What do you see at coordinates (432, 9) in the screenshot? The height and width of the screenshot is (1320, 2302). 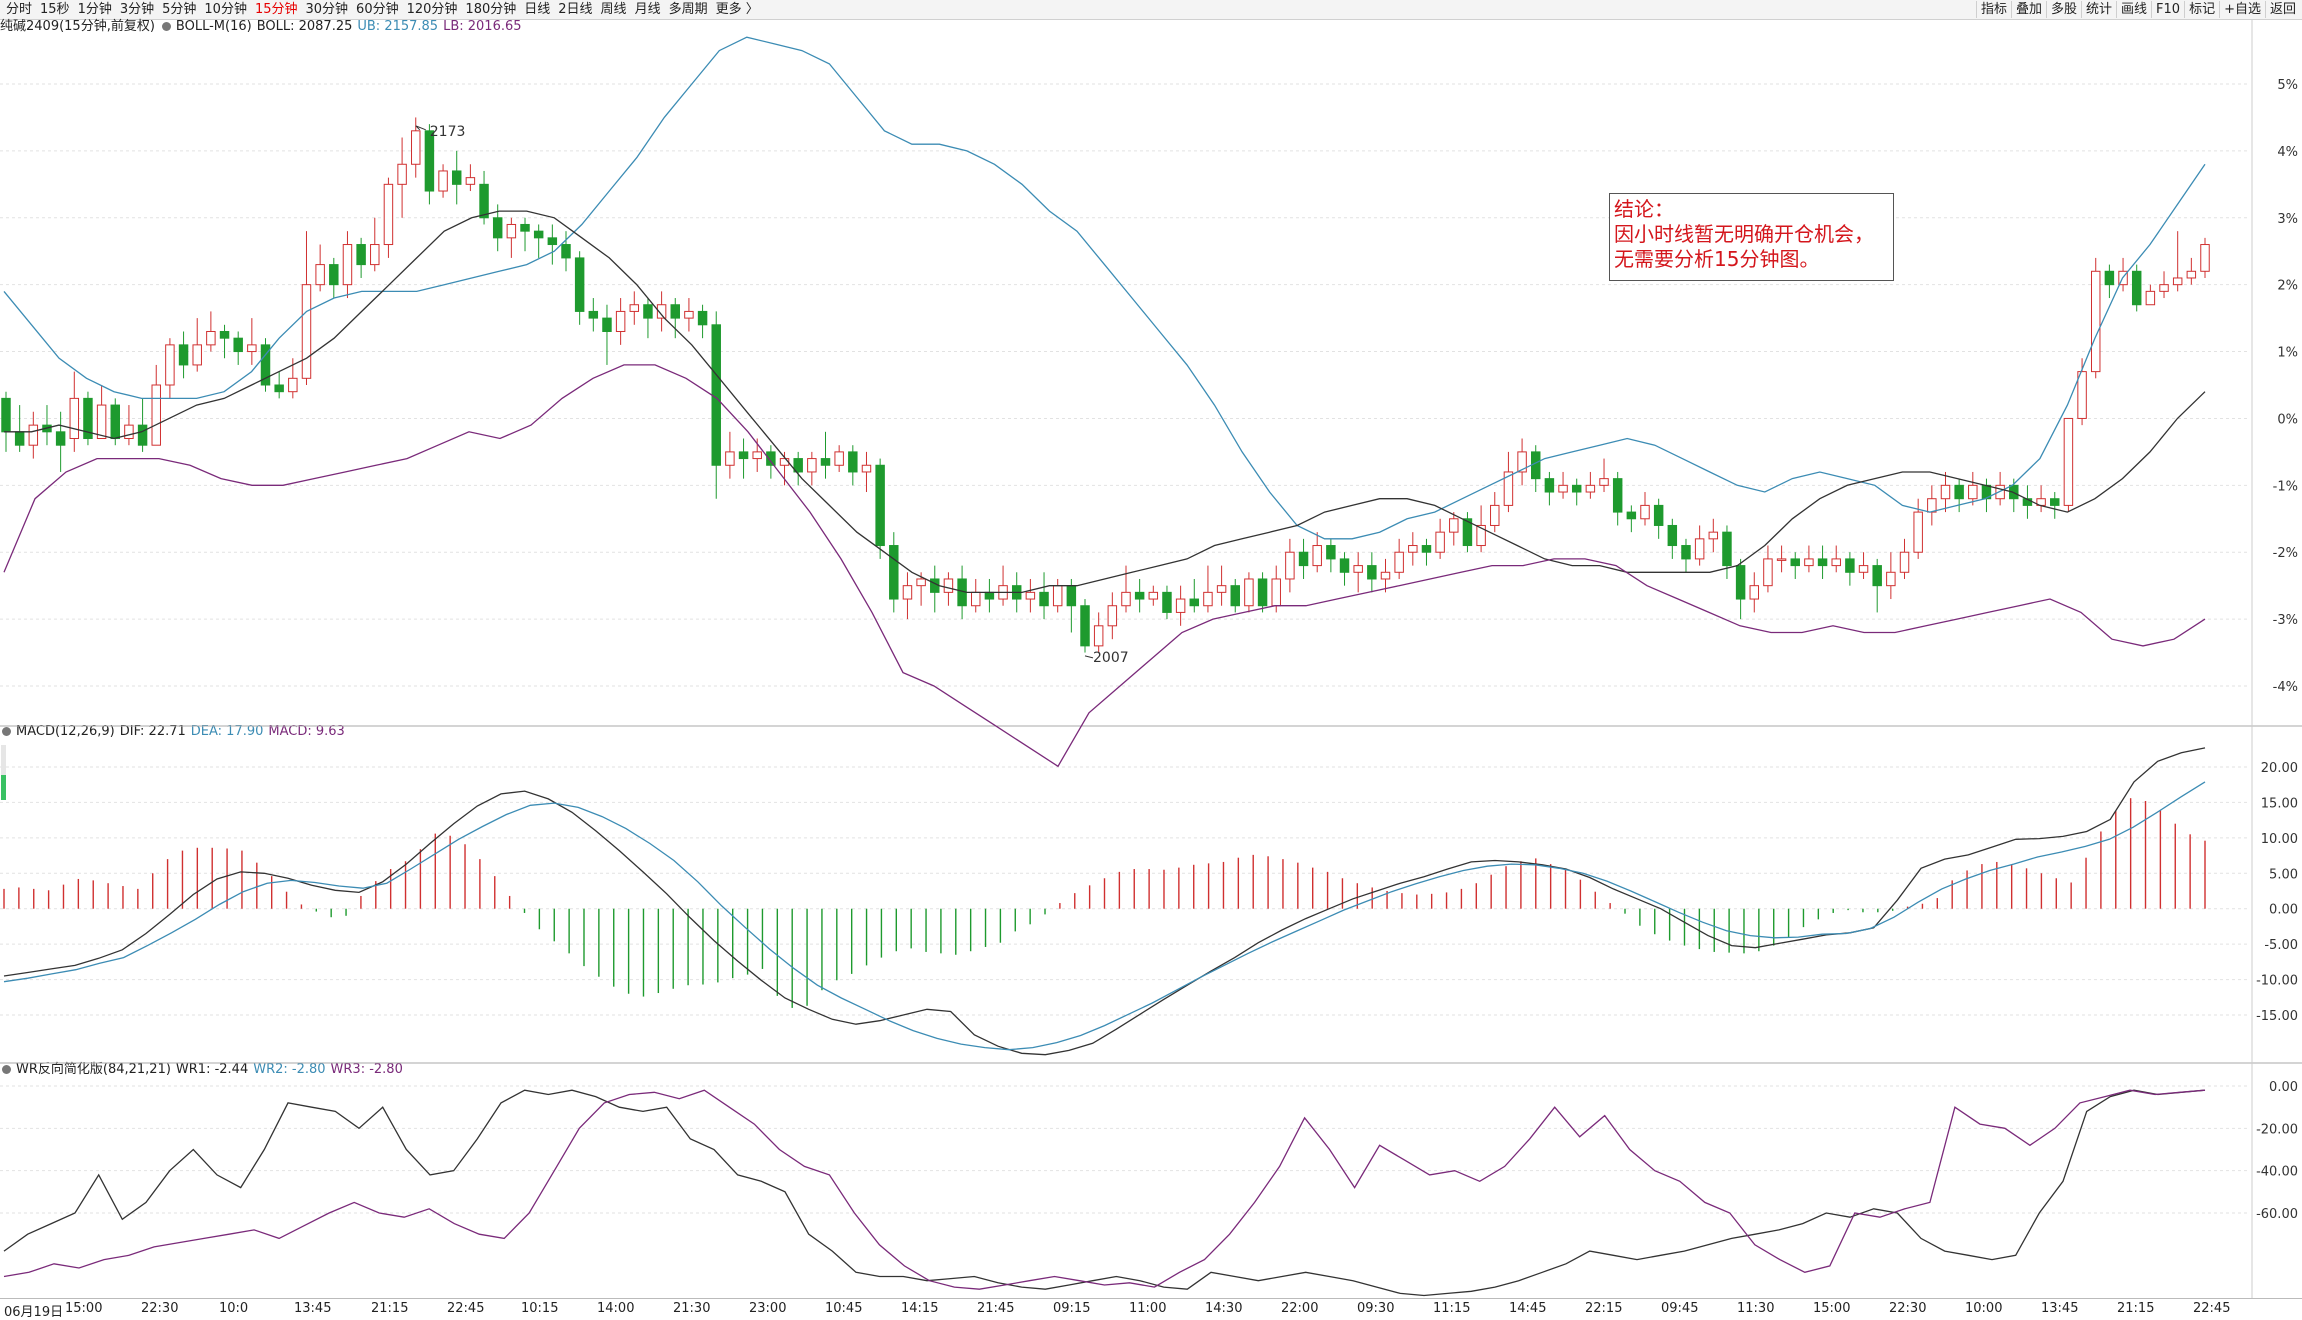 I see `period-tab: 120分钟` at bounding box center [432, 9].